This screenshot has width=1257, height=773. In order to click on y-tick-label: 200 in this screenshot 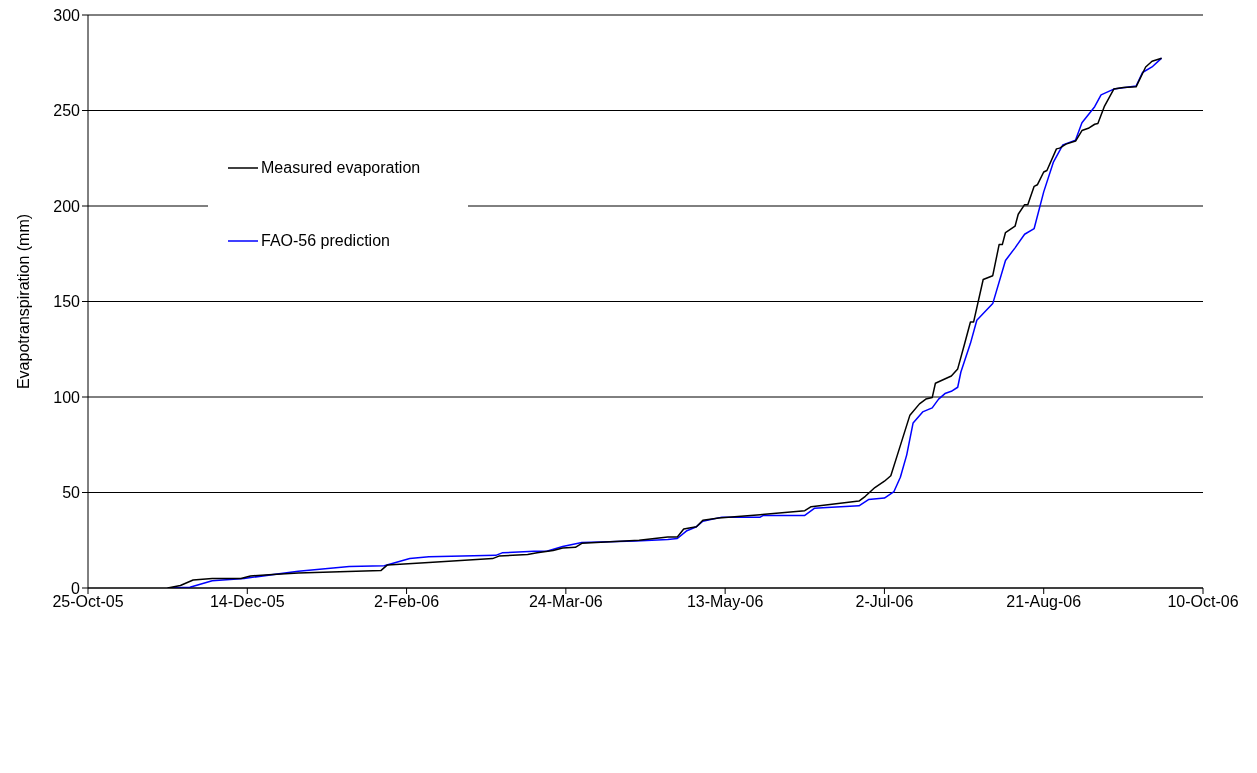, I will do `click(67, 206)`.